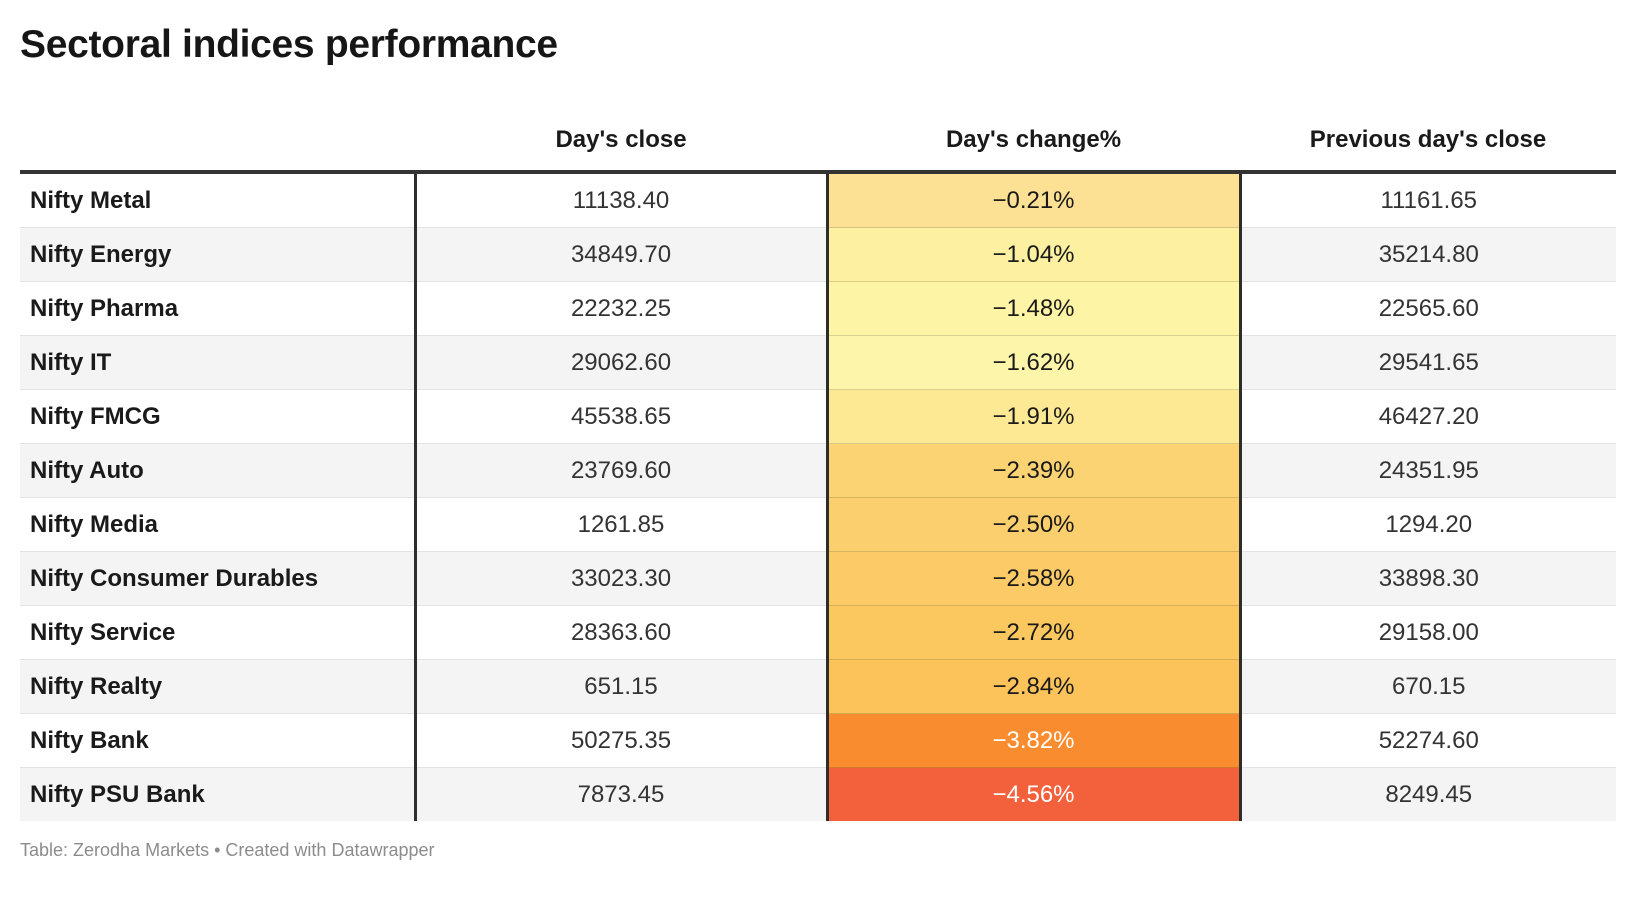 This screenshot has width=1636, height=914. Describe the element at coordinates (621, 524) in the screenshot. I see `days-close-cell: 1261.85` at that location.